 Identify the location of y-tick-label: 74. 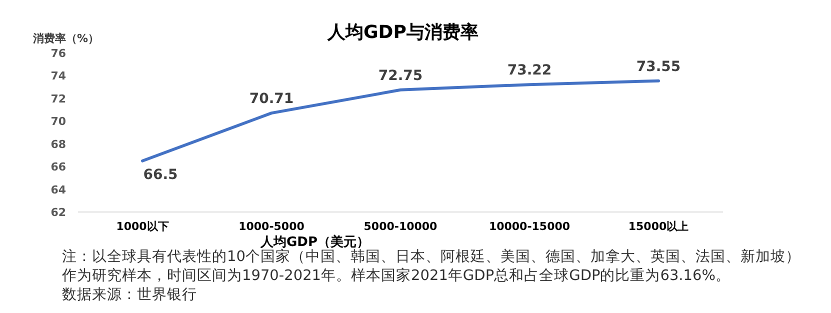
(58, 76).